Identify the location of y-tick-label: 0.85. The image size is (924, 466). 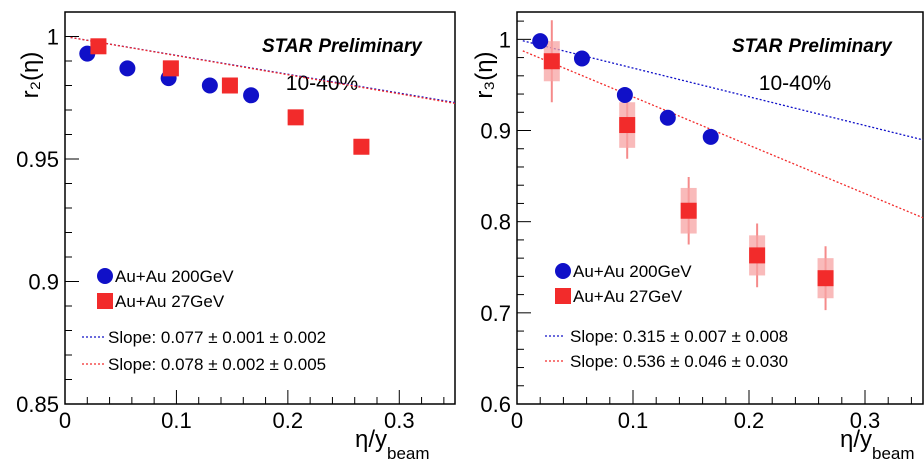
(37, 404).